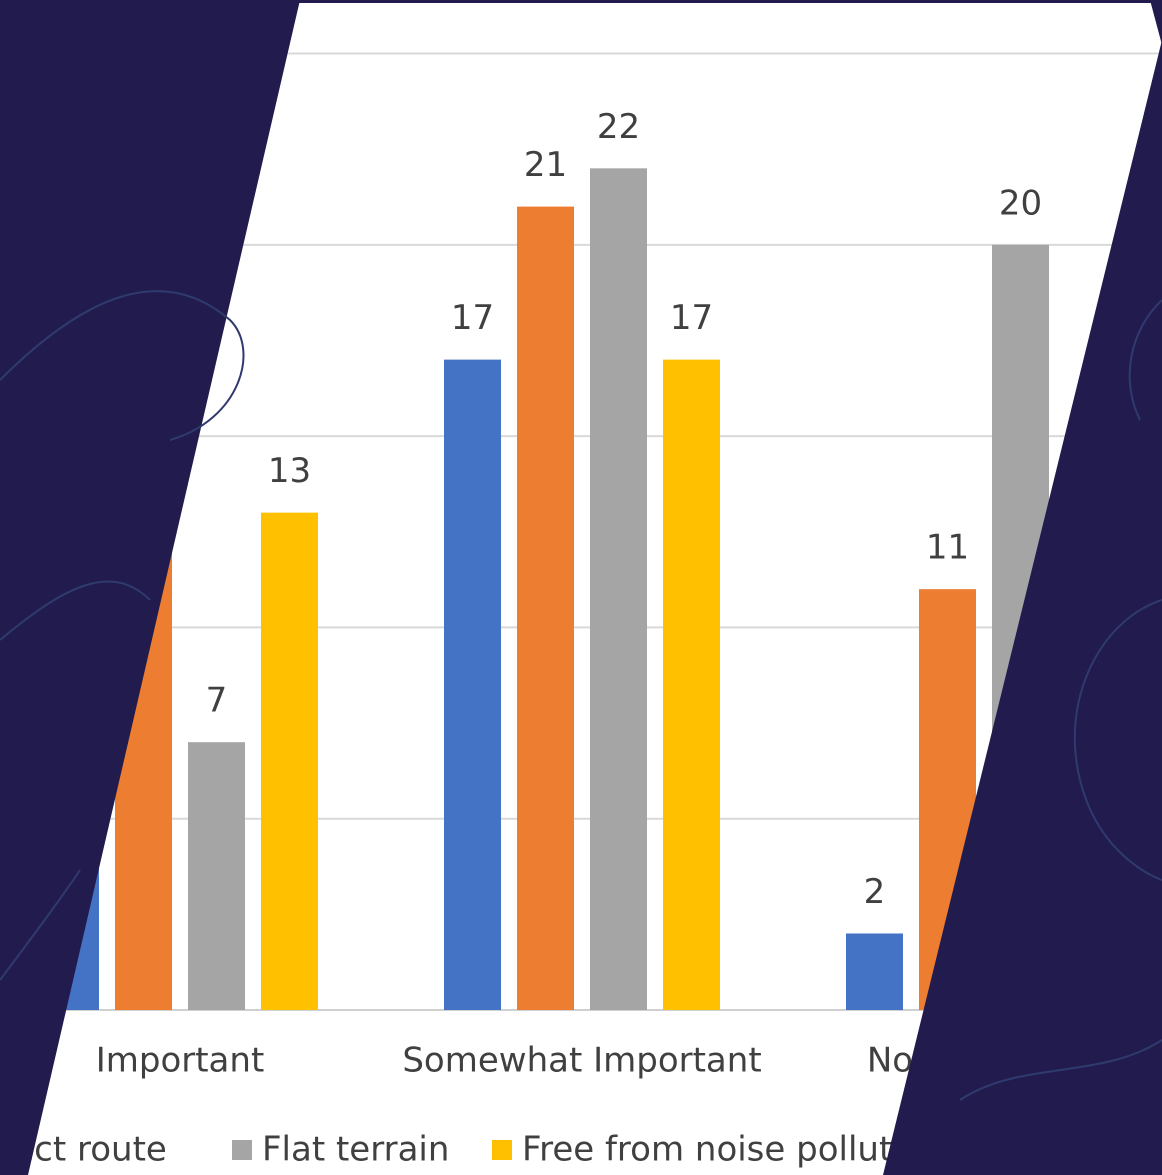 The image size is (1162, 1175). Describe the element at coordinates (545, 165) in the screenshot. I see `data-label: 21` at that location.